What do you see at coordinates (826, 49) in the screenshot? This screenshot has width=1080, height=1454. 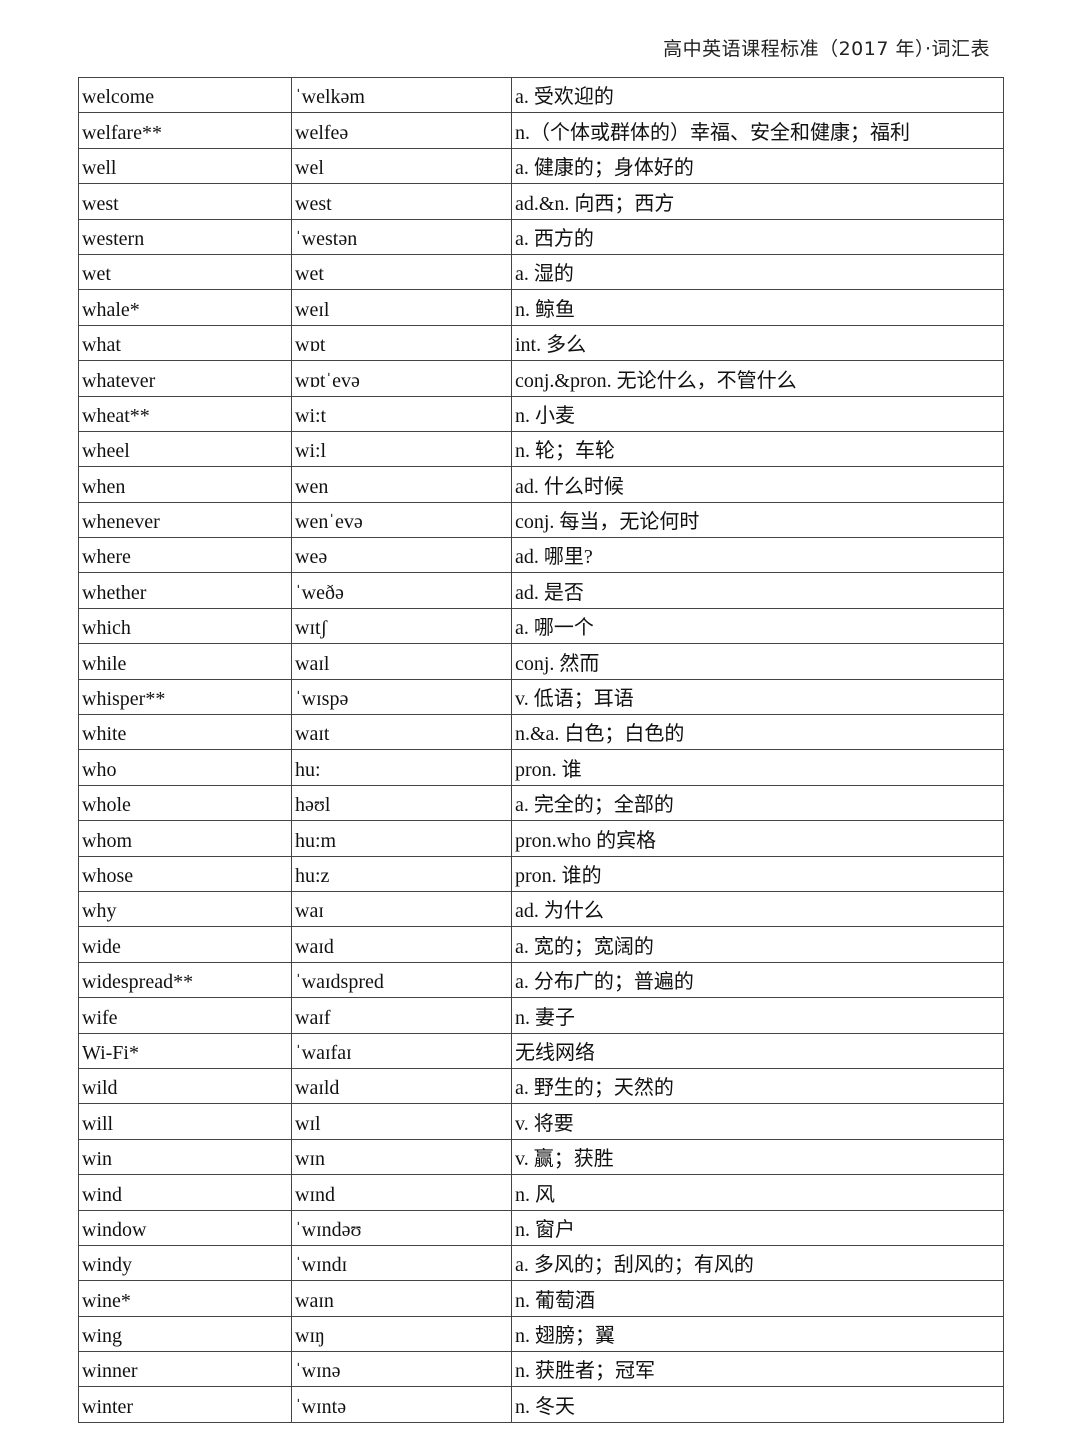 I see `page-header: 高中英语课程标准（2017 年）·词汇表` at bounding box center [826, 49].